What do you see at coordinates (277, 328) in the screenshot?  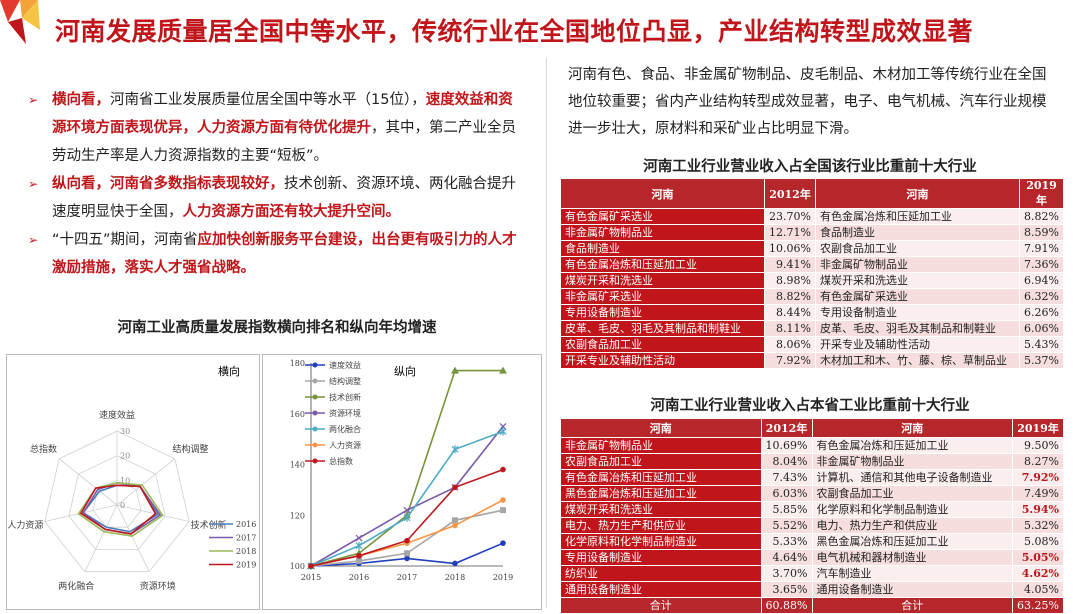 I see `chart-title: 河南工业高质量发展指数横向排名和纵向年均增速` at bounding box center [277, 328].